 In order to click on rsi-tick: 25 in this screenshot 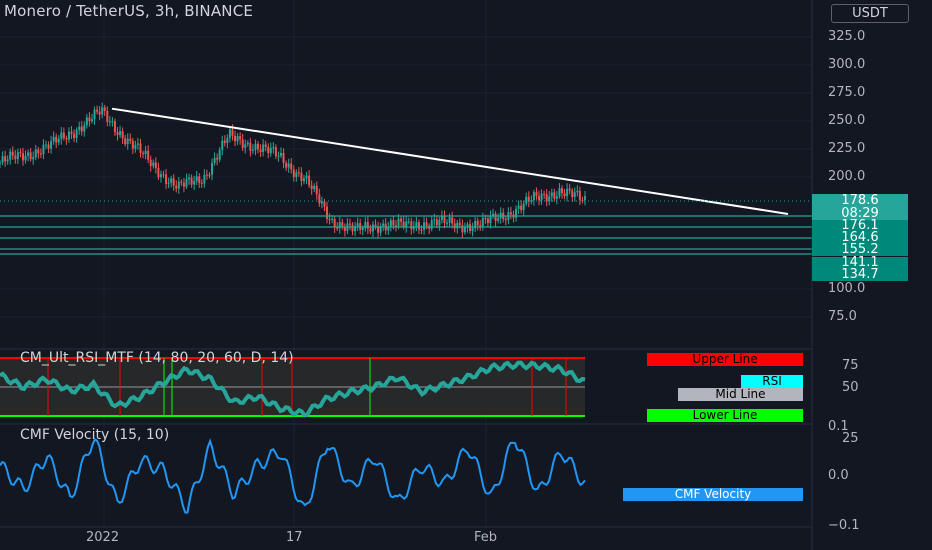, I will do `click(850, 438)`.